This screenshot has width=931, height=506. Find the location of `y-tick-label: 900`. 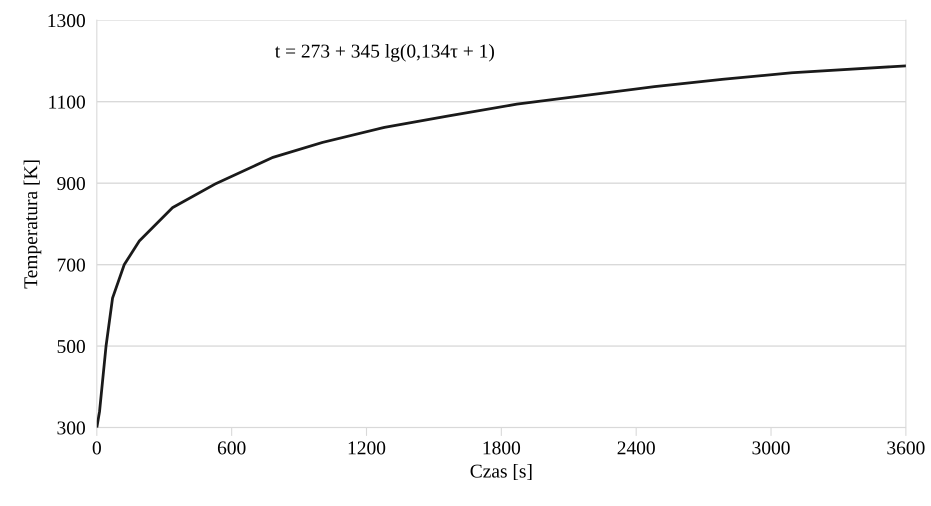

y-tick-label: 900 is located at coordinates (71, 183).